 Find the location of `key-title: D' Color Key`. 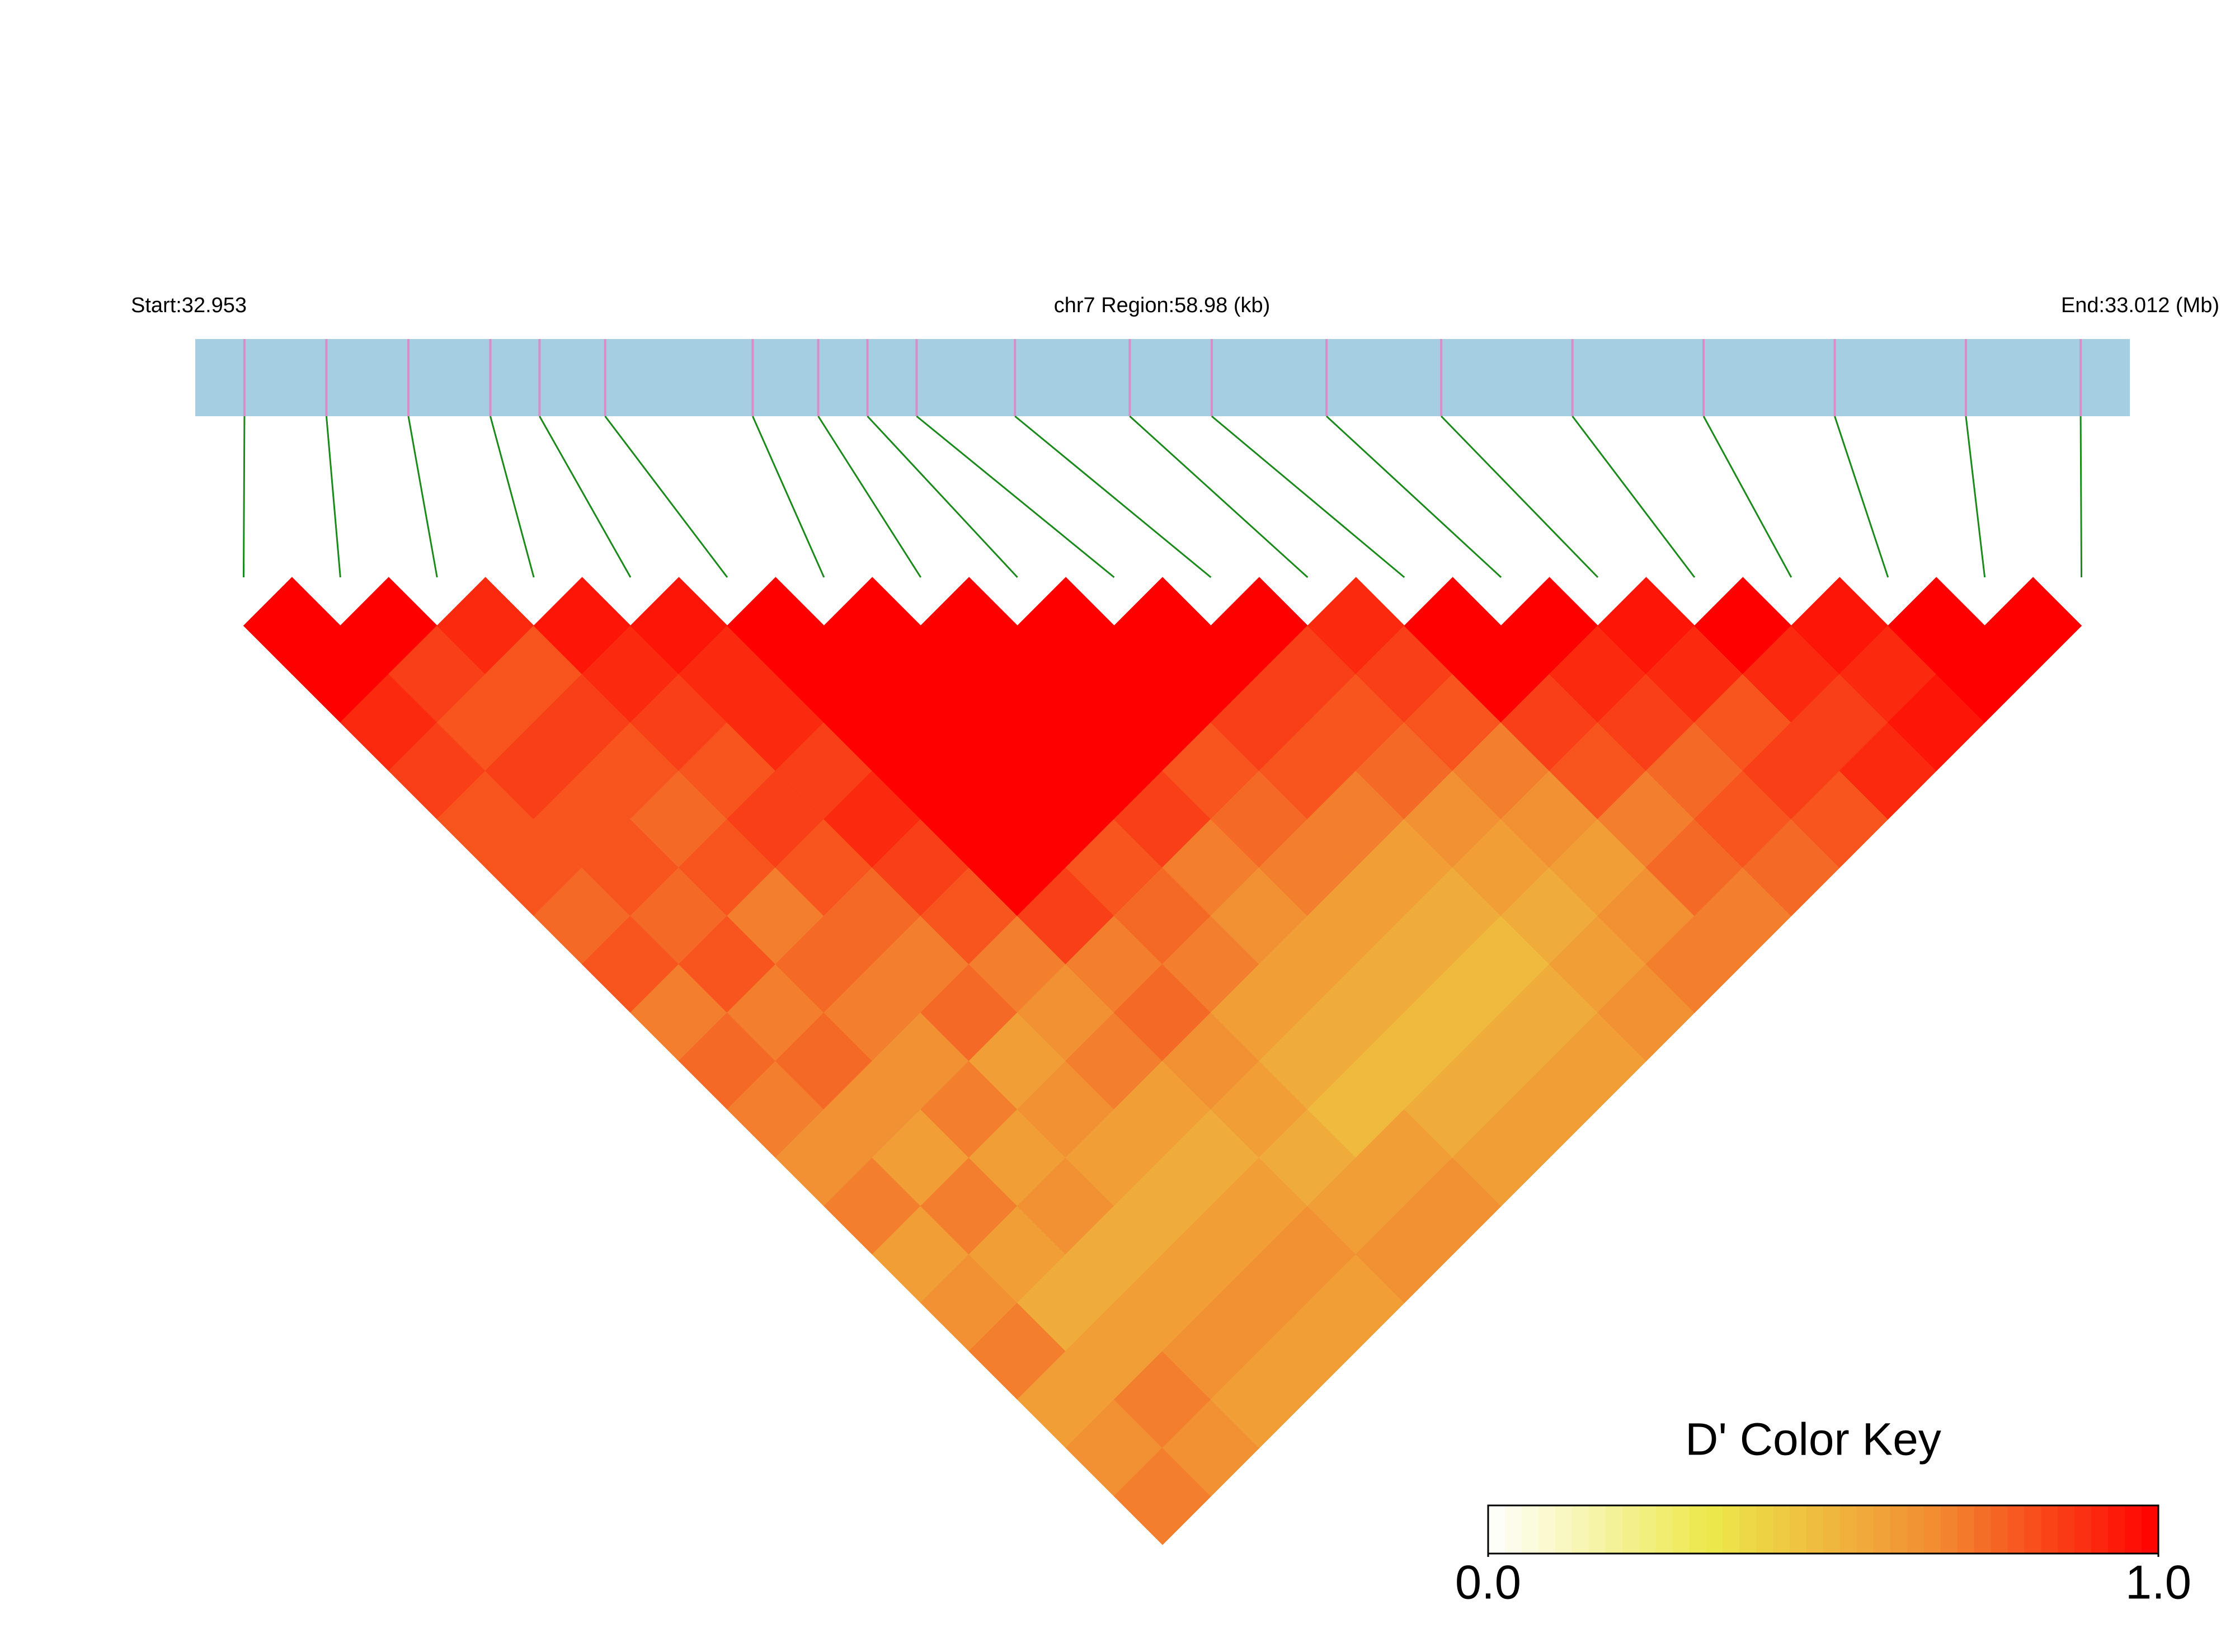

key-title: D' Color Key is located at coordinates (1813, 1439).